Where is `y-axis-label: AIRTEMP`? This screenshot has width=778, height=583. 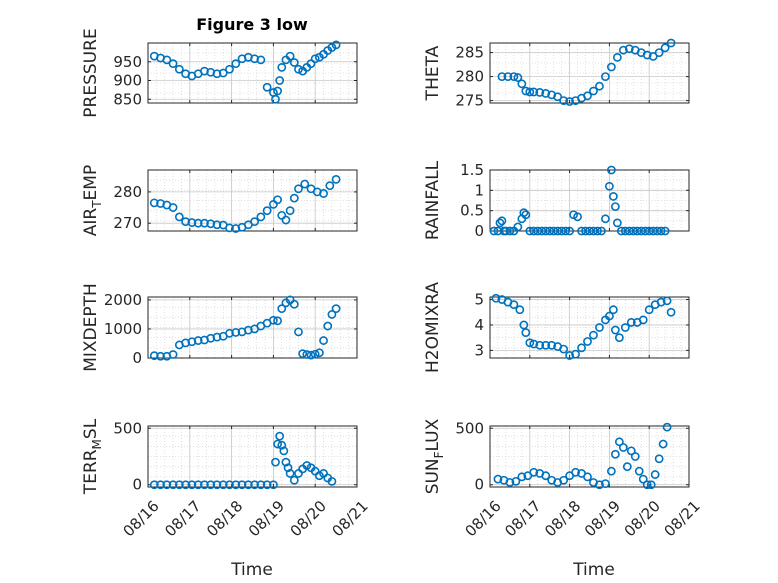
y-axis-label: AIRTEMP is located at coordinates (92, 200).